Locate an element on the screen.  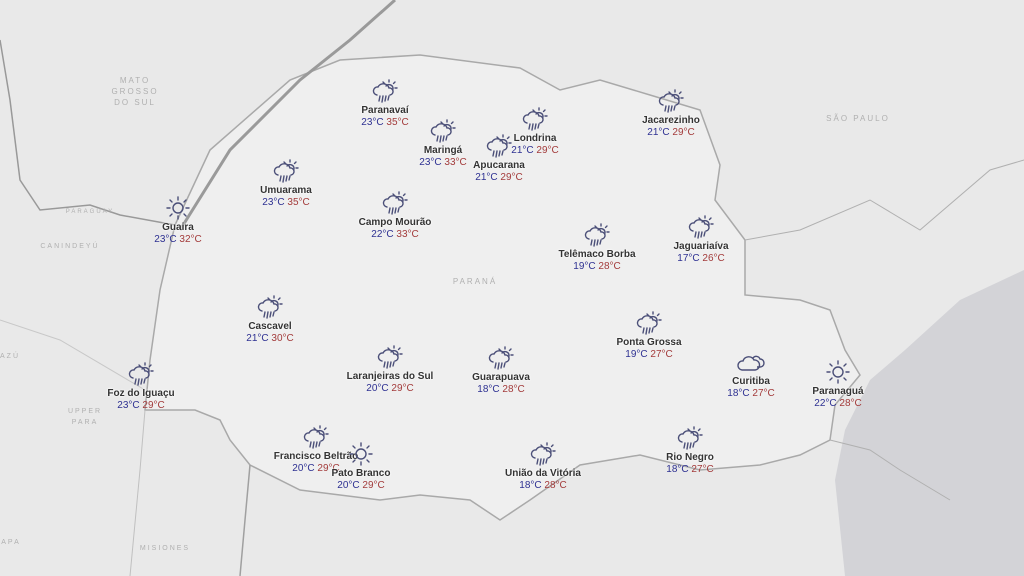
region-label-paraguay: PARAGUAY is located at coordinates (90, 212).